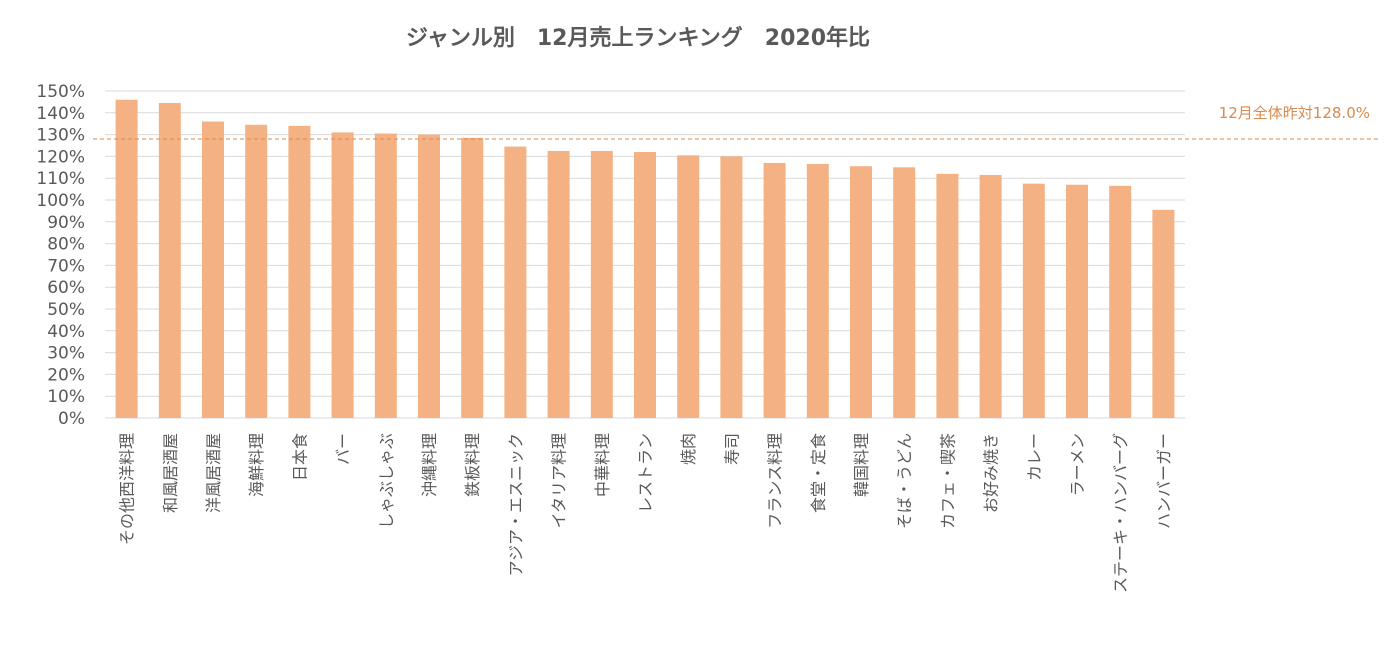 The height and width of the screenshot is (669, 1396). What do you see at coordinates (904, 481) in the screenshot?
I see `x-category-label: そば・うどん` at bounding box center [904, 481].